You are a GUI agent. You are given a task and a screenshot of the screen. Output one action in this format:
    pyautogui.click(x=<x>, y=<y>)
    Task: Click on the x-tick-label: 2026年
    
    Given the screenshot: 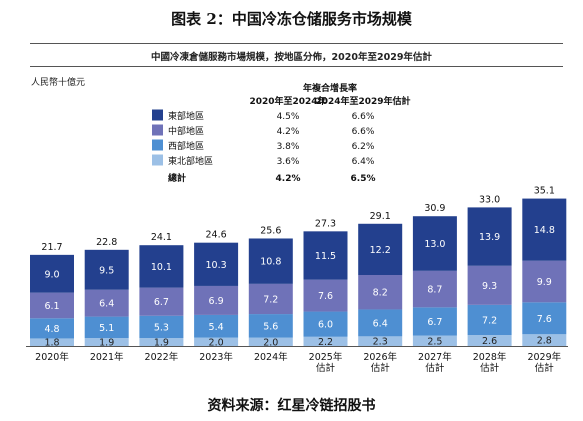 What is the action you would take?
    pyautogui.click(x=380, y=357)
    